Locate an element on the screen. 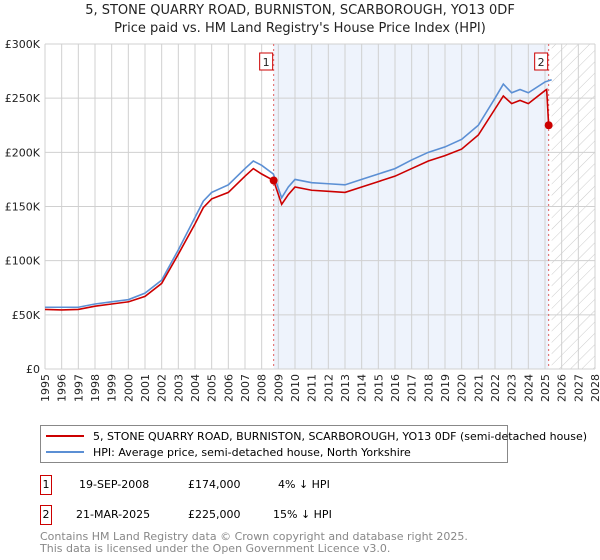  x-tick-label: 2015 is located at coordinates (378, 388).